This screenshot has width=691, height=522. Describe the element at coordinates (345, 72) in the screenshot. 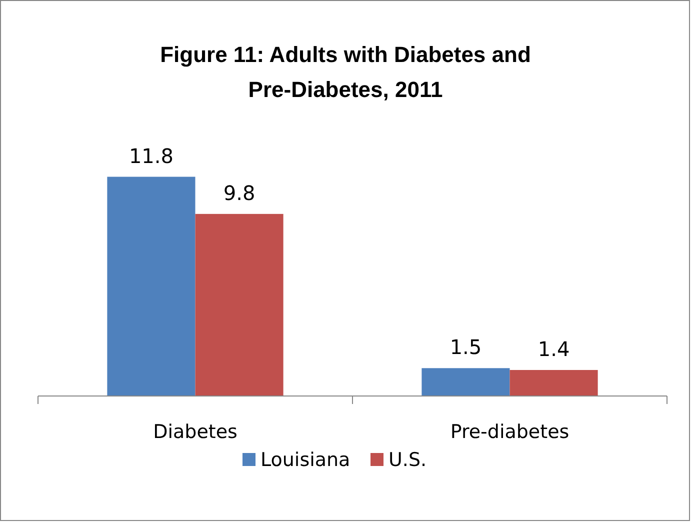

I see `chart-title: Figure 11: Adults with Diabetes and Pre-Diabetes, 2011` at that location.